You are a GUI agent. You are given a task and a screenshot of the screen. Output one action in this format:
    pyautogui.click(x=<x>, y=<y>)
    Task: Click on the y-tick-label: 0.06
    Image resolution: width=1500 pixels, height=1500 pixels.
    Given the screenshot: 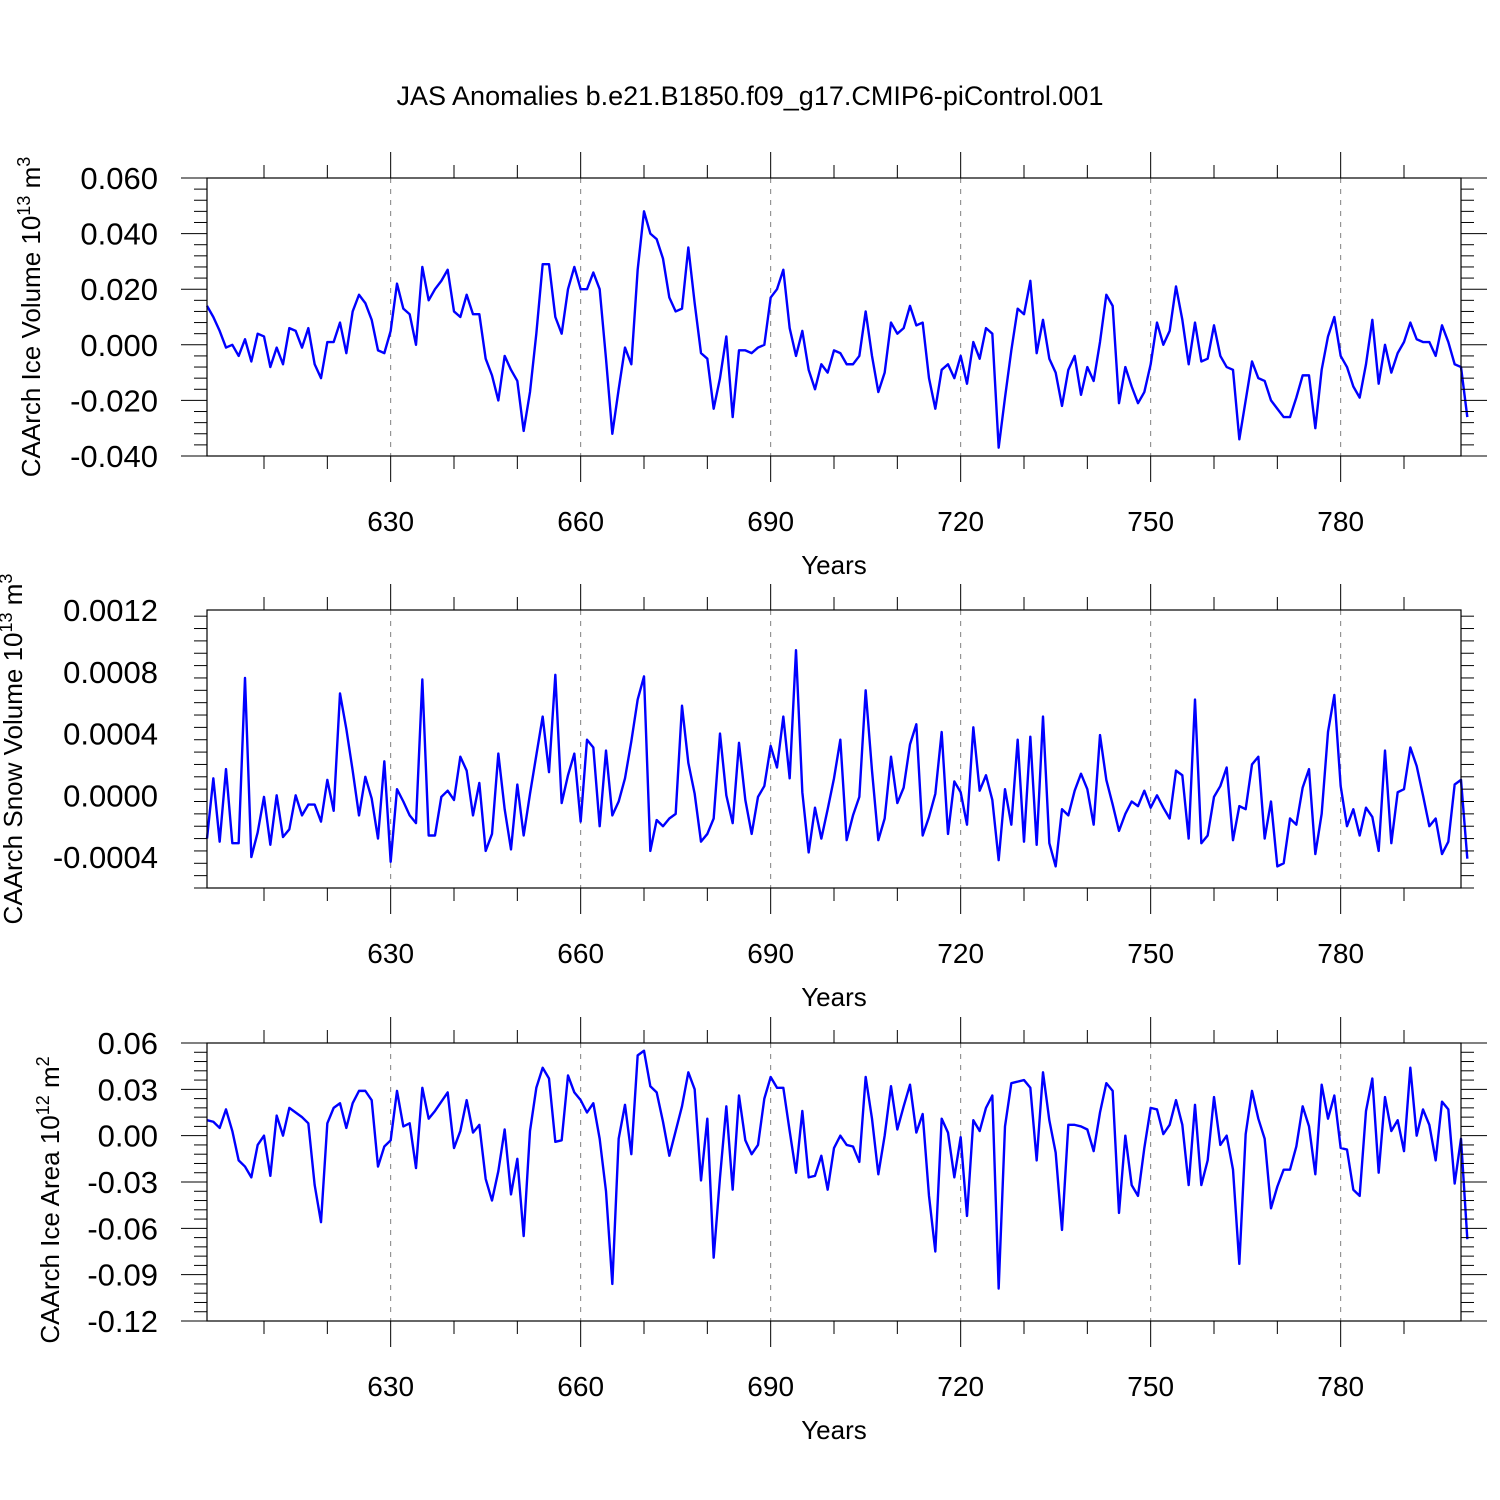 What is the action you would take?
    pyautogui.click(x=128, y=1043)
    